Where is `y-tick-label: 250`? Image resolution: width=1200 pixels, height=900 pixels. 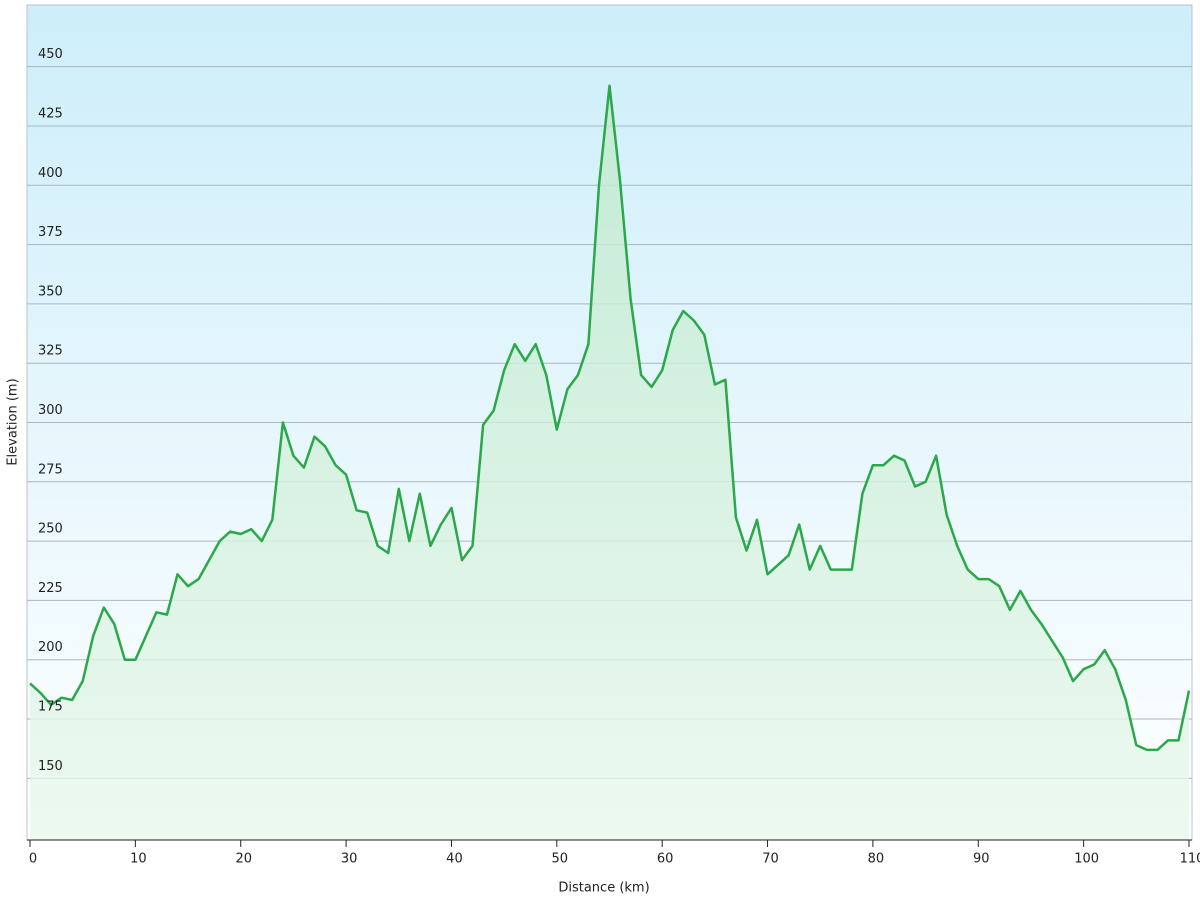 y-tick-label: 250 is located at coordinates (50, 529).